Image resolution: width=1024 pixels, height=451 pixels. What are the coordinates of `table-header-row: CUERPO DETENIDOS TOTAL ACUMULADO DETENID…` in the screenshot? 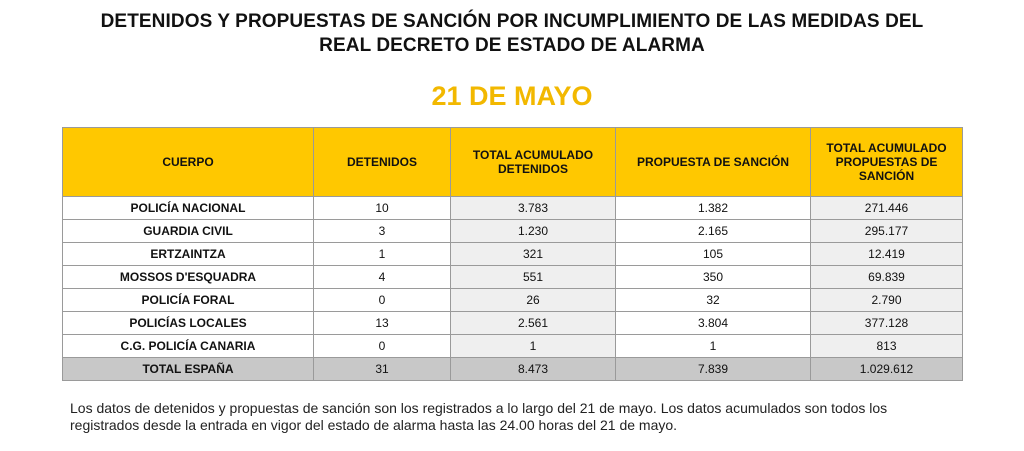 It's located at (512, 162).